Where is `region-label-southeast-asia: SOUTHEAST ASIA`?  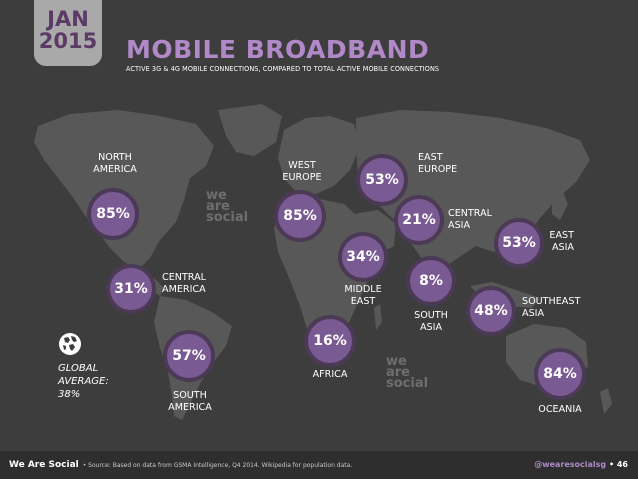 region-label-southeast-asia: SOUTHEAST ASIA is located at coordinates (551, 308).